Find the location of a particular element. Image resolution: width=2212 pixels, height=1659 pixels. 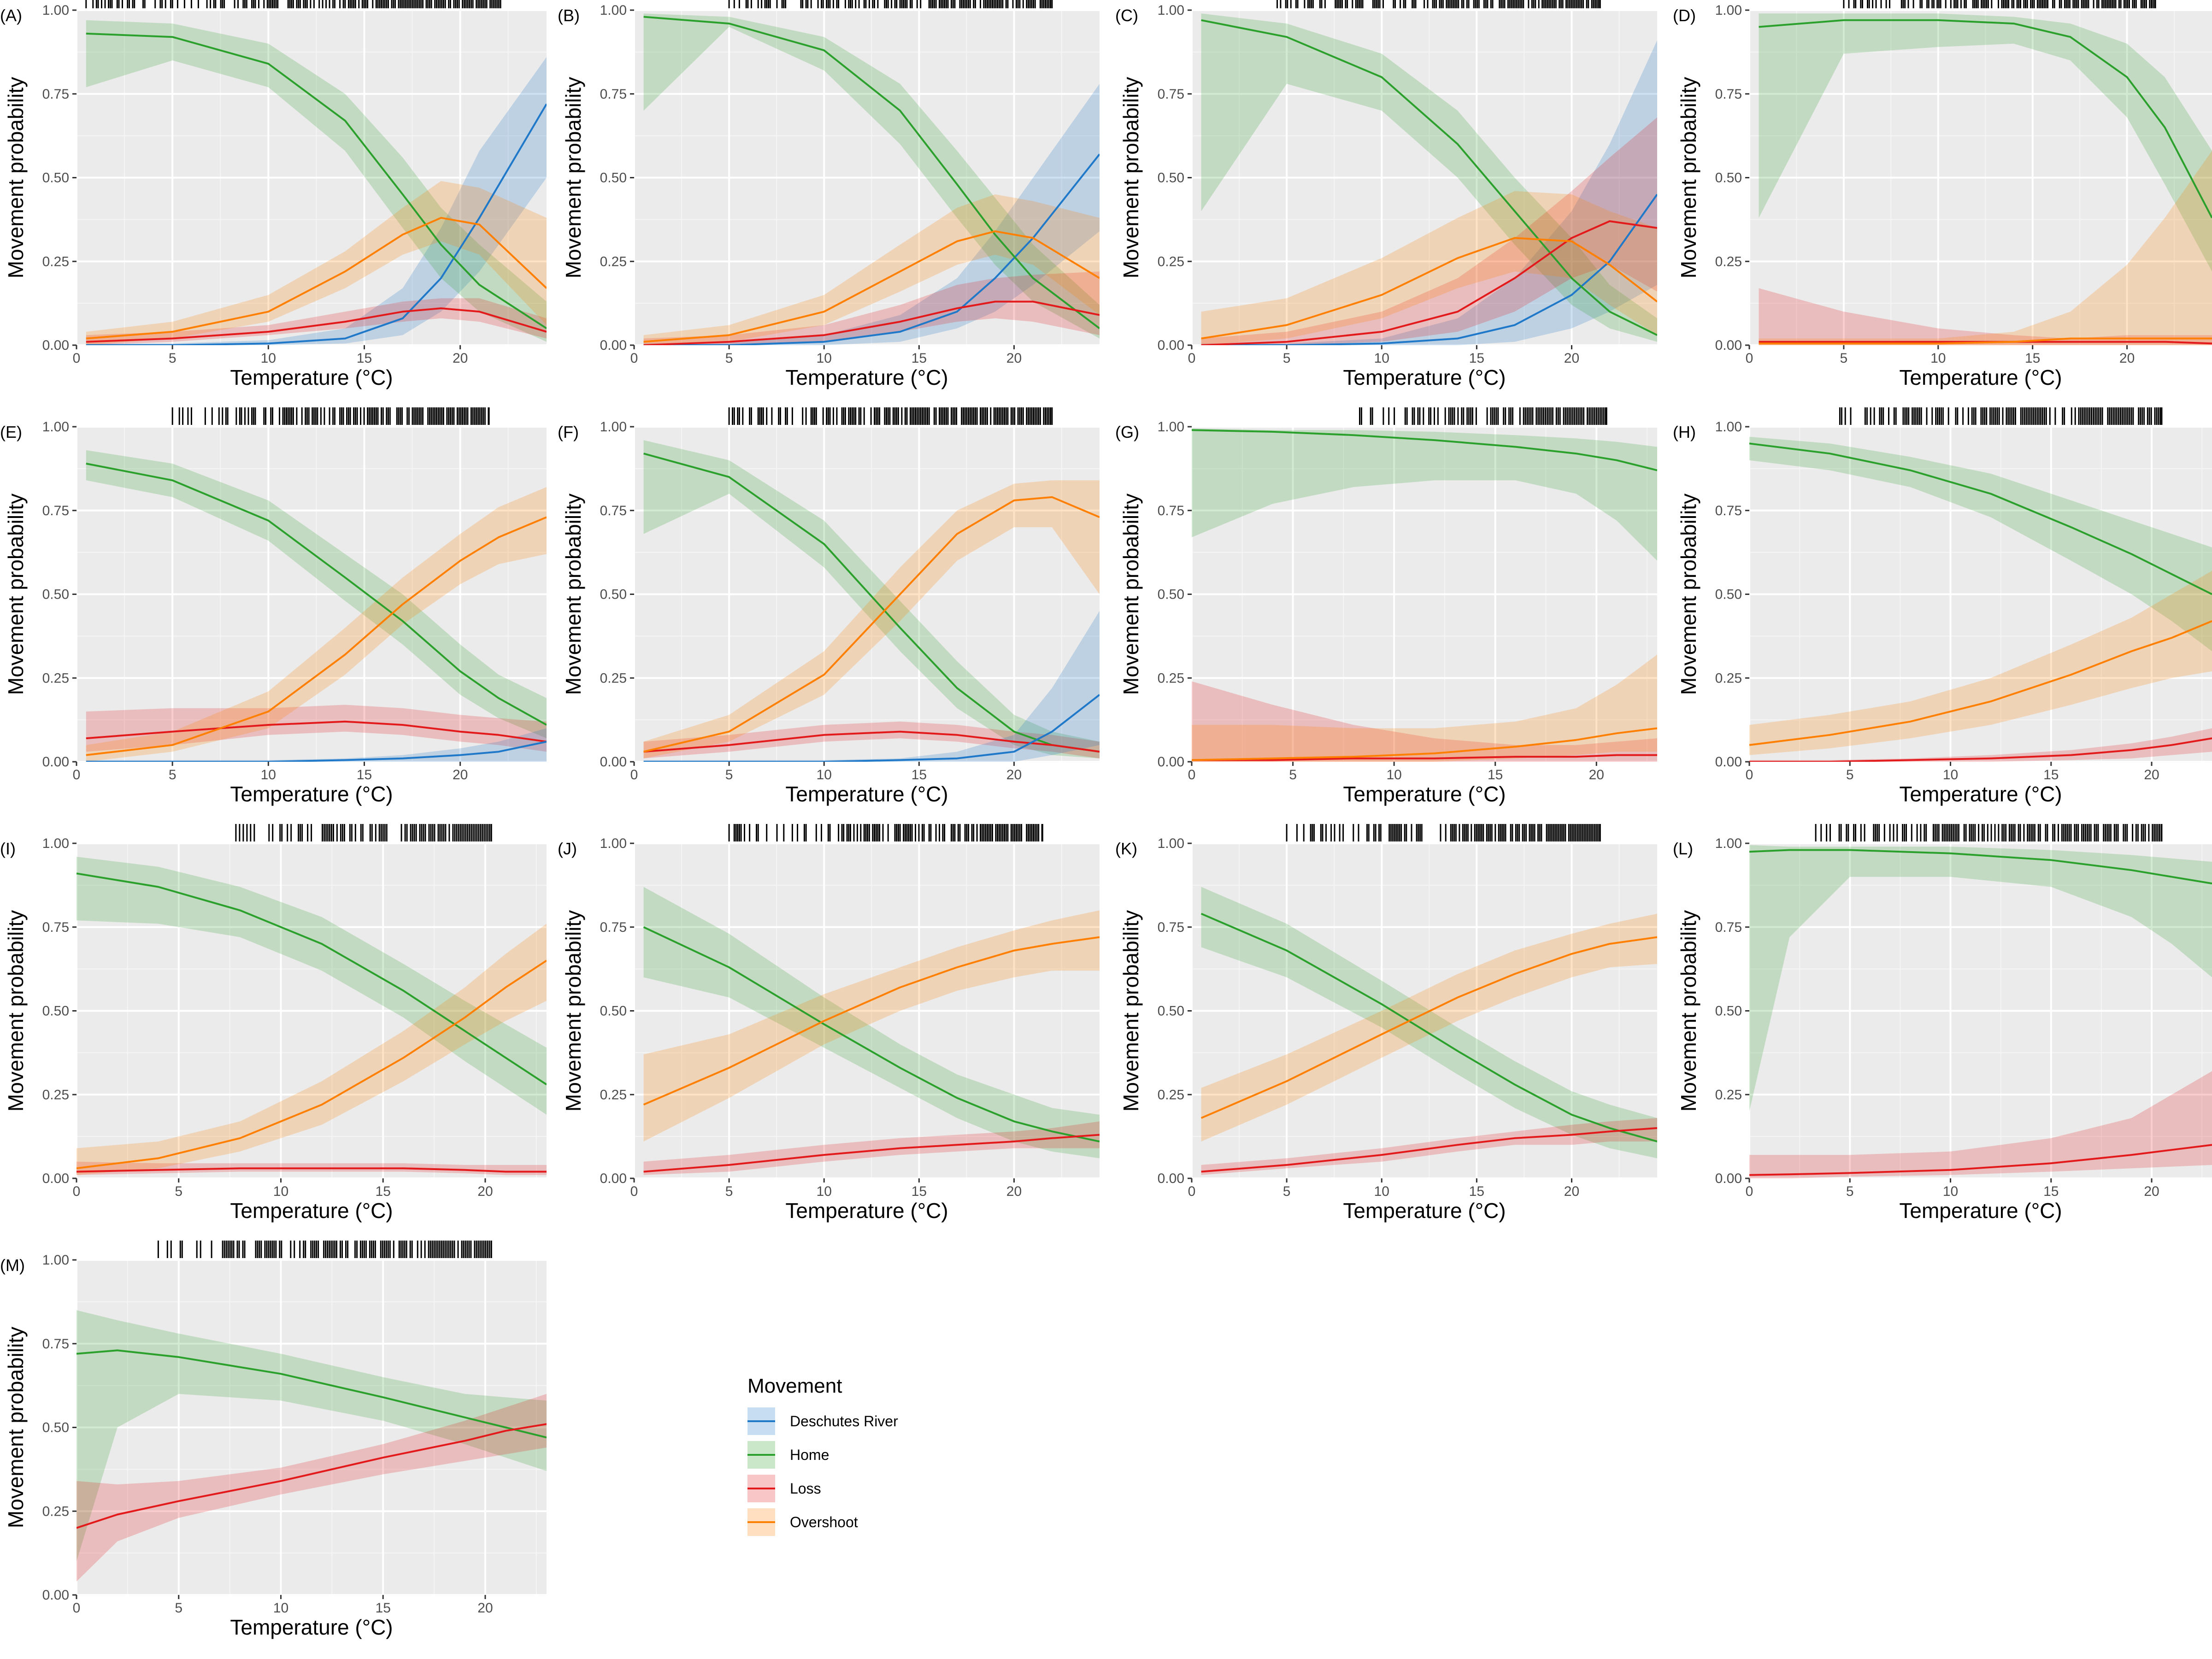

x-axis-title-c: Temperature (°C) is located at coordinates (1424, 377).